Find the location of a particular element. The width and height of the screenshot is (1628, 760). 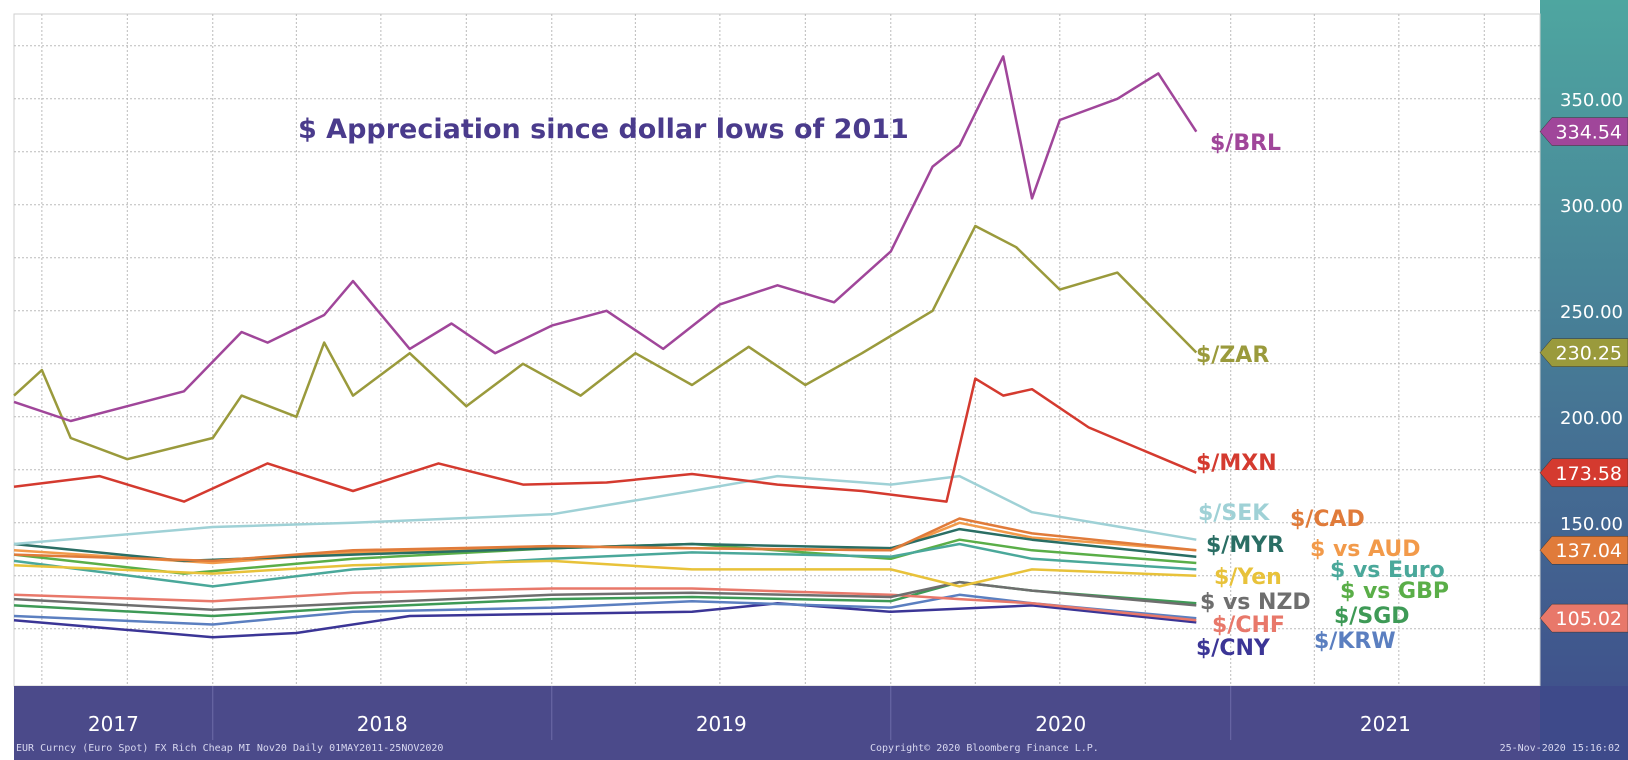

value-tag-label: 230.25 is located at coordinates (1589, 354).